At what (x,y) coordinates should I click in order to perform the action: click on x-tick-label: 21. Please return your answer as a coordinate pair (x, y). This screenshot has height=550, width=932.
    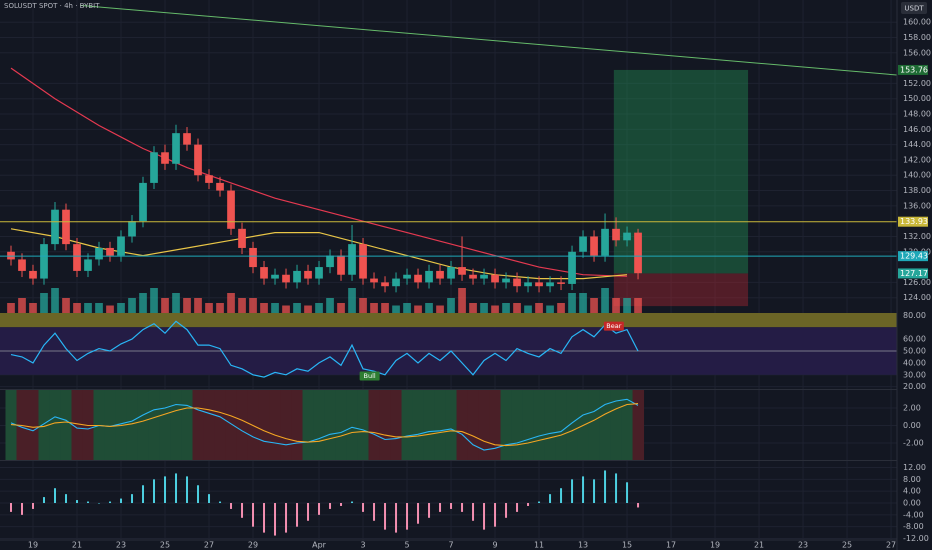
    Looking at the image, I should click on (759, 545).